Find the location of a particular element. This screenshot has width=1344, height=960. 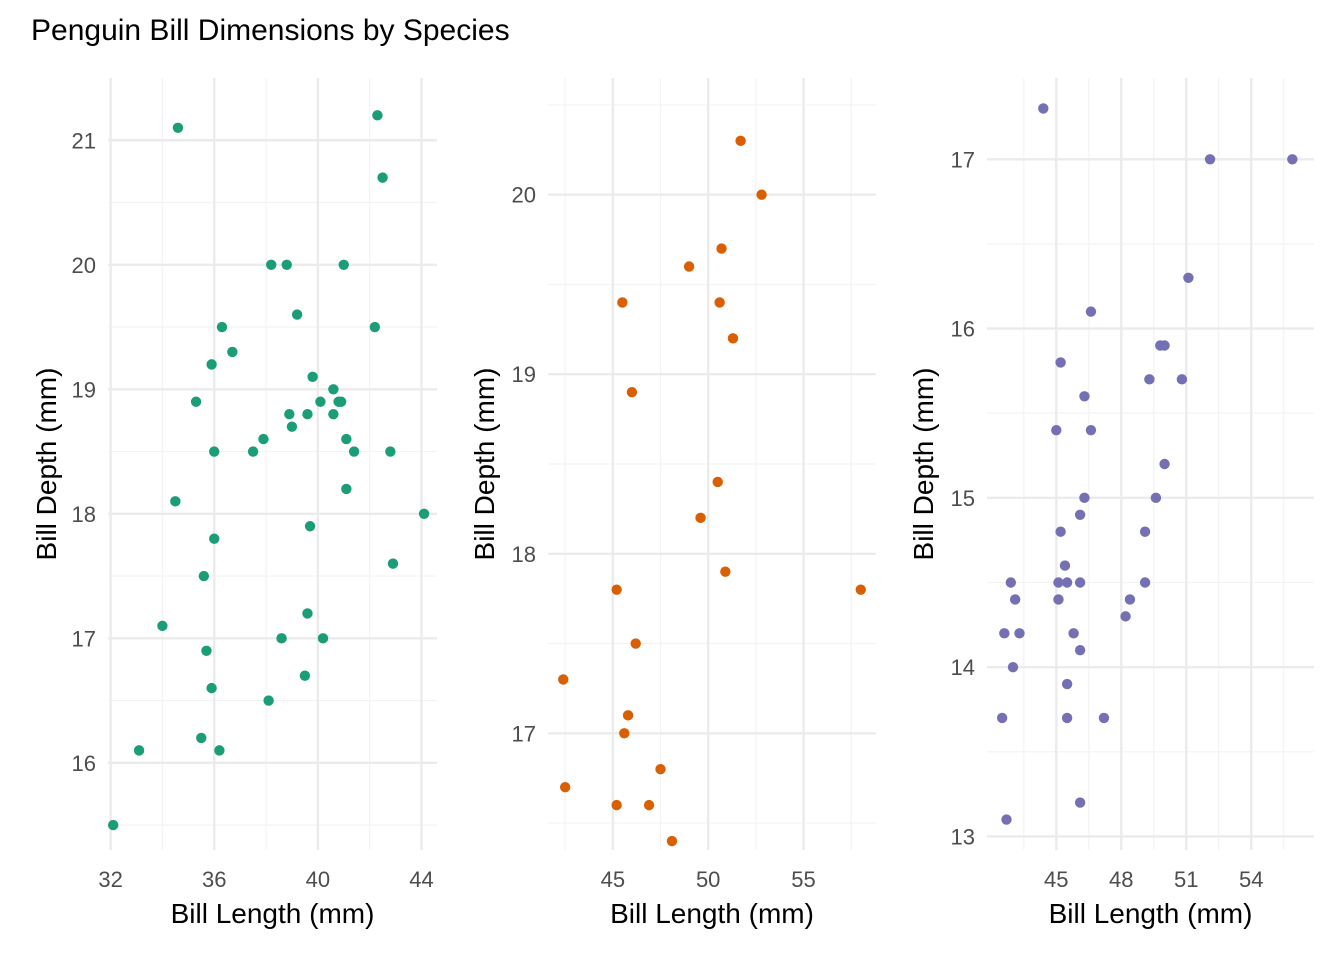

x-tick-label: 54 is located at coordinates (1251, 879).